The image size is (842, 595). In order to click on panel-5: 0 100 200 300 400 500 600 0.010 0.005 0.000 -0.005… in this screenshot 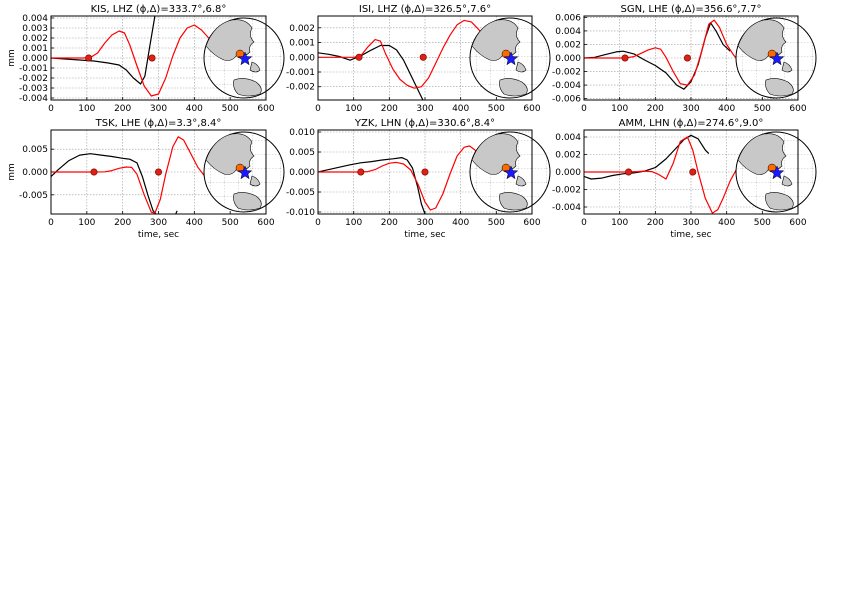, I will do `click(418, 179)`.